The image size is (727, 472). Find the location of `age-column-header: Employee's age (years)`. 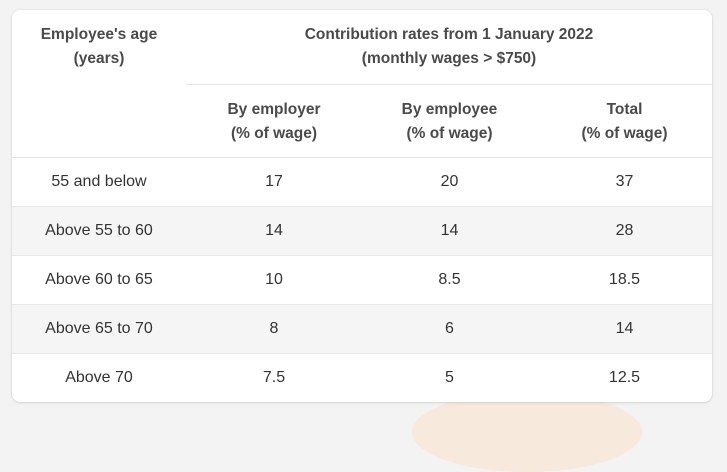

age-column-header: Employee's age (years) is located at coordinates (99, 84).